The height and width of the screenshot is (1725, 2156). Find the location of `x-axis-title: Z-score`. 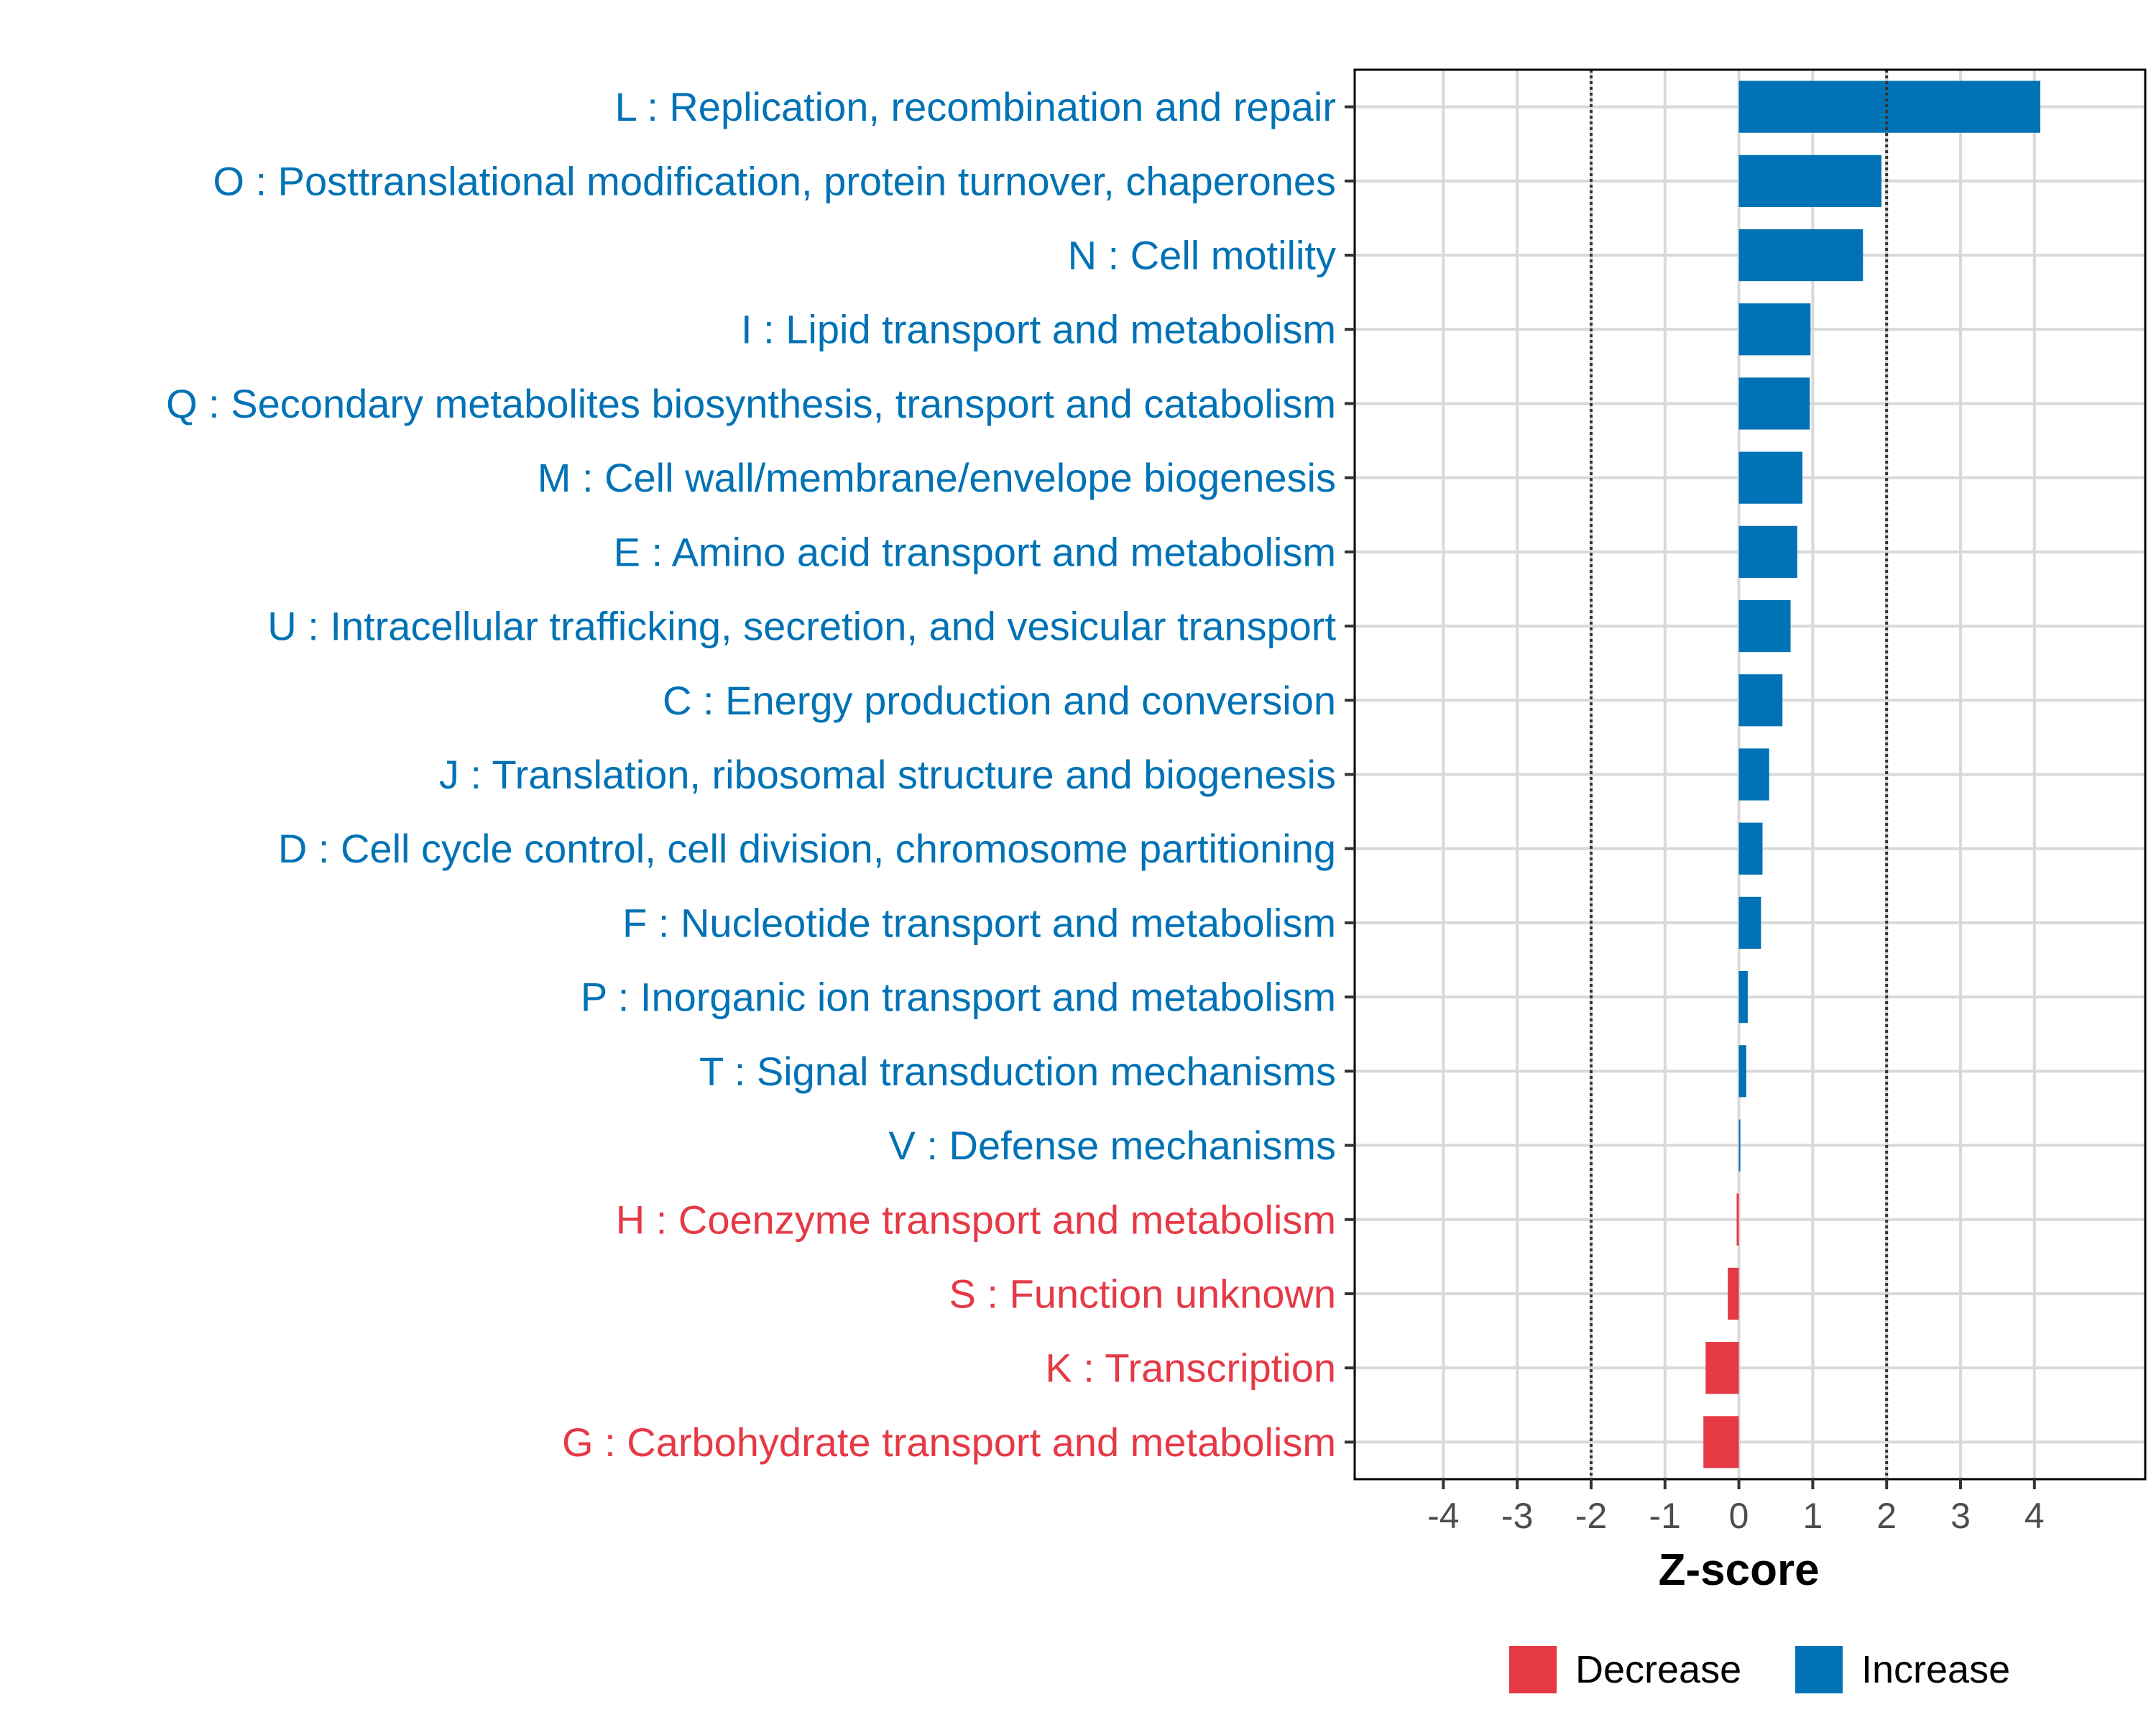

x-axis-title: Z-score is located at coordinates (1739, 1570).